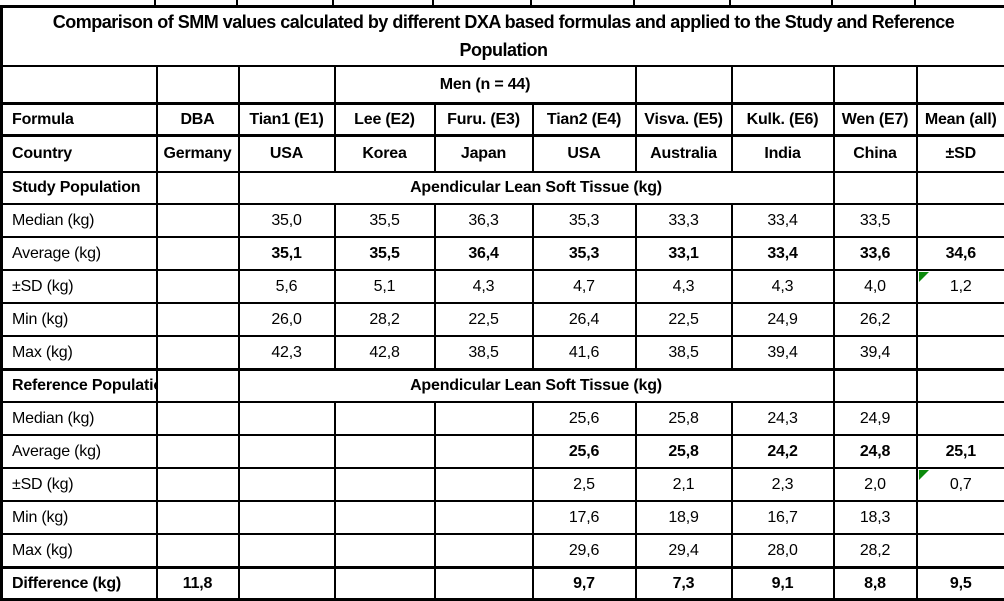 Image resolution: width=1004 pixels, height=601 pixels. I want to click on header-tian1: Tian1 (E1), so click(287, 120).